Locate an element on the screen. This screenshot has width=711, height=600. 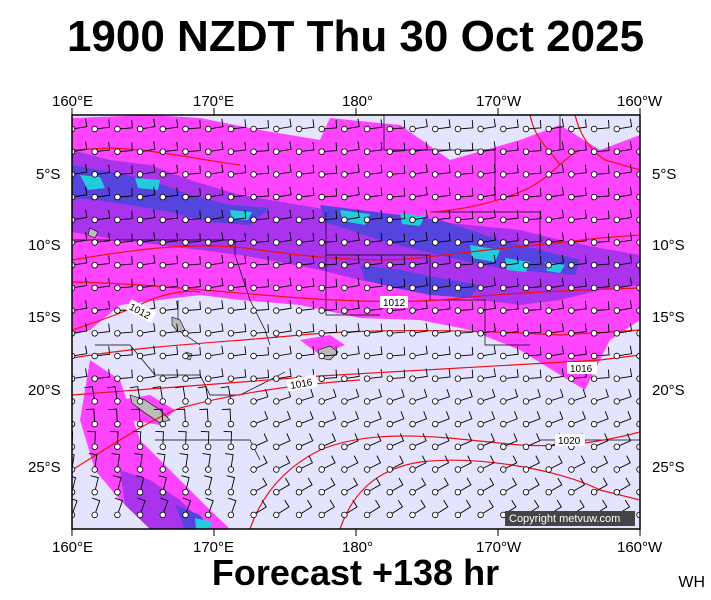
lon-label-top-170e: 170°E is located at coordinates (213, 101).